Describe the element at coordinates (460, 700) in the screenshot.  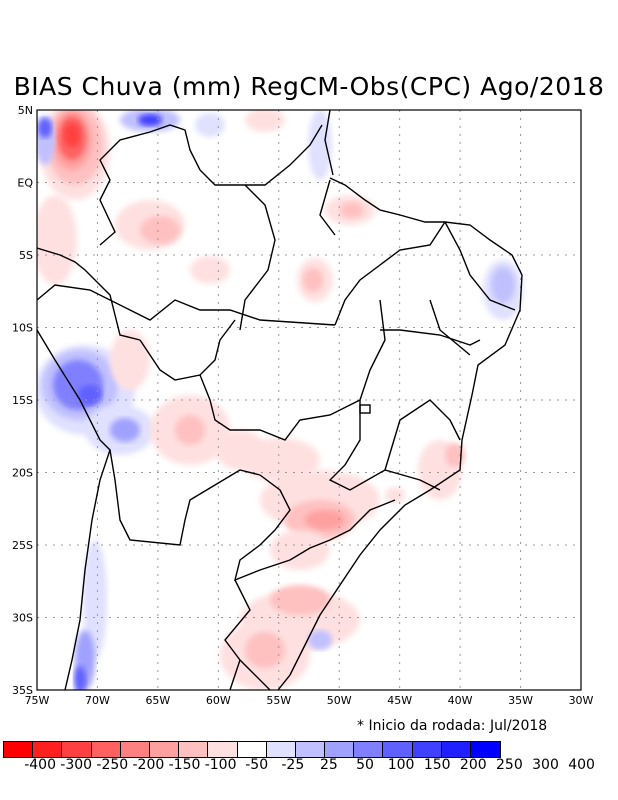
I see `lon-label: 40W` at that location.